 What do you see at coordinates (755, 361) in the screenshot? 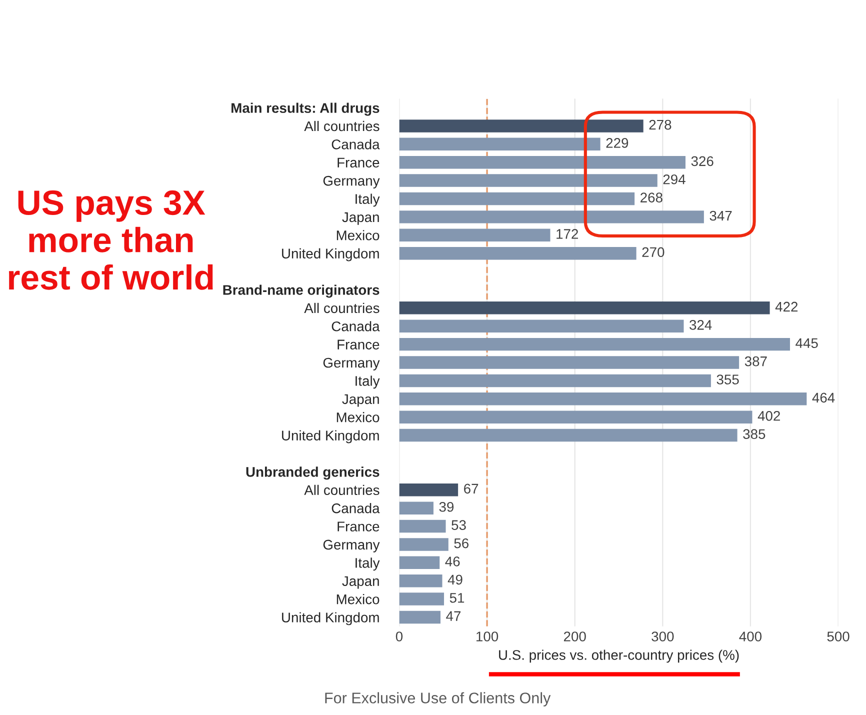
I see `data-label: 387` at bounding box center [755, 361].